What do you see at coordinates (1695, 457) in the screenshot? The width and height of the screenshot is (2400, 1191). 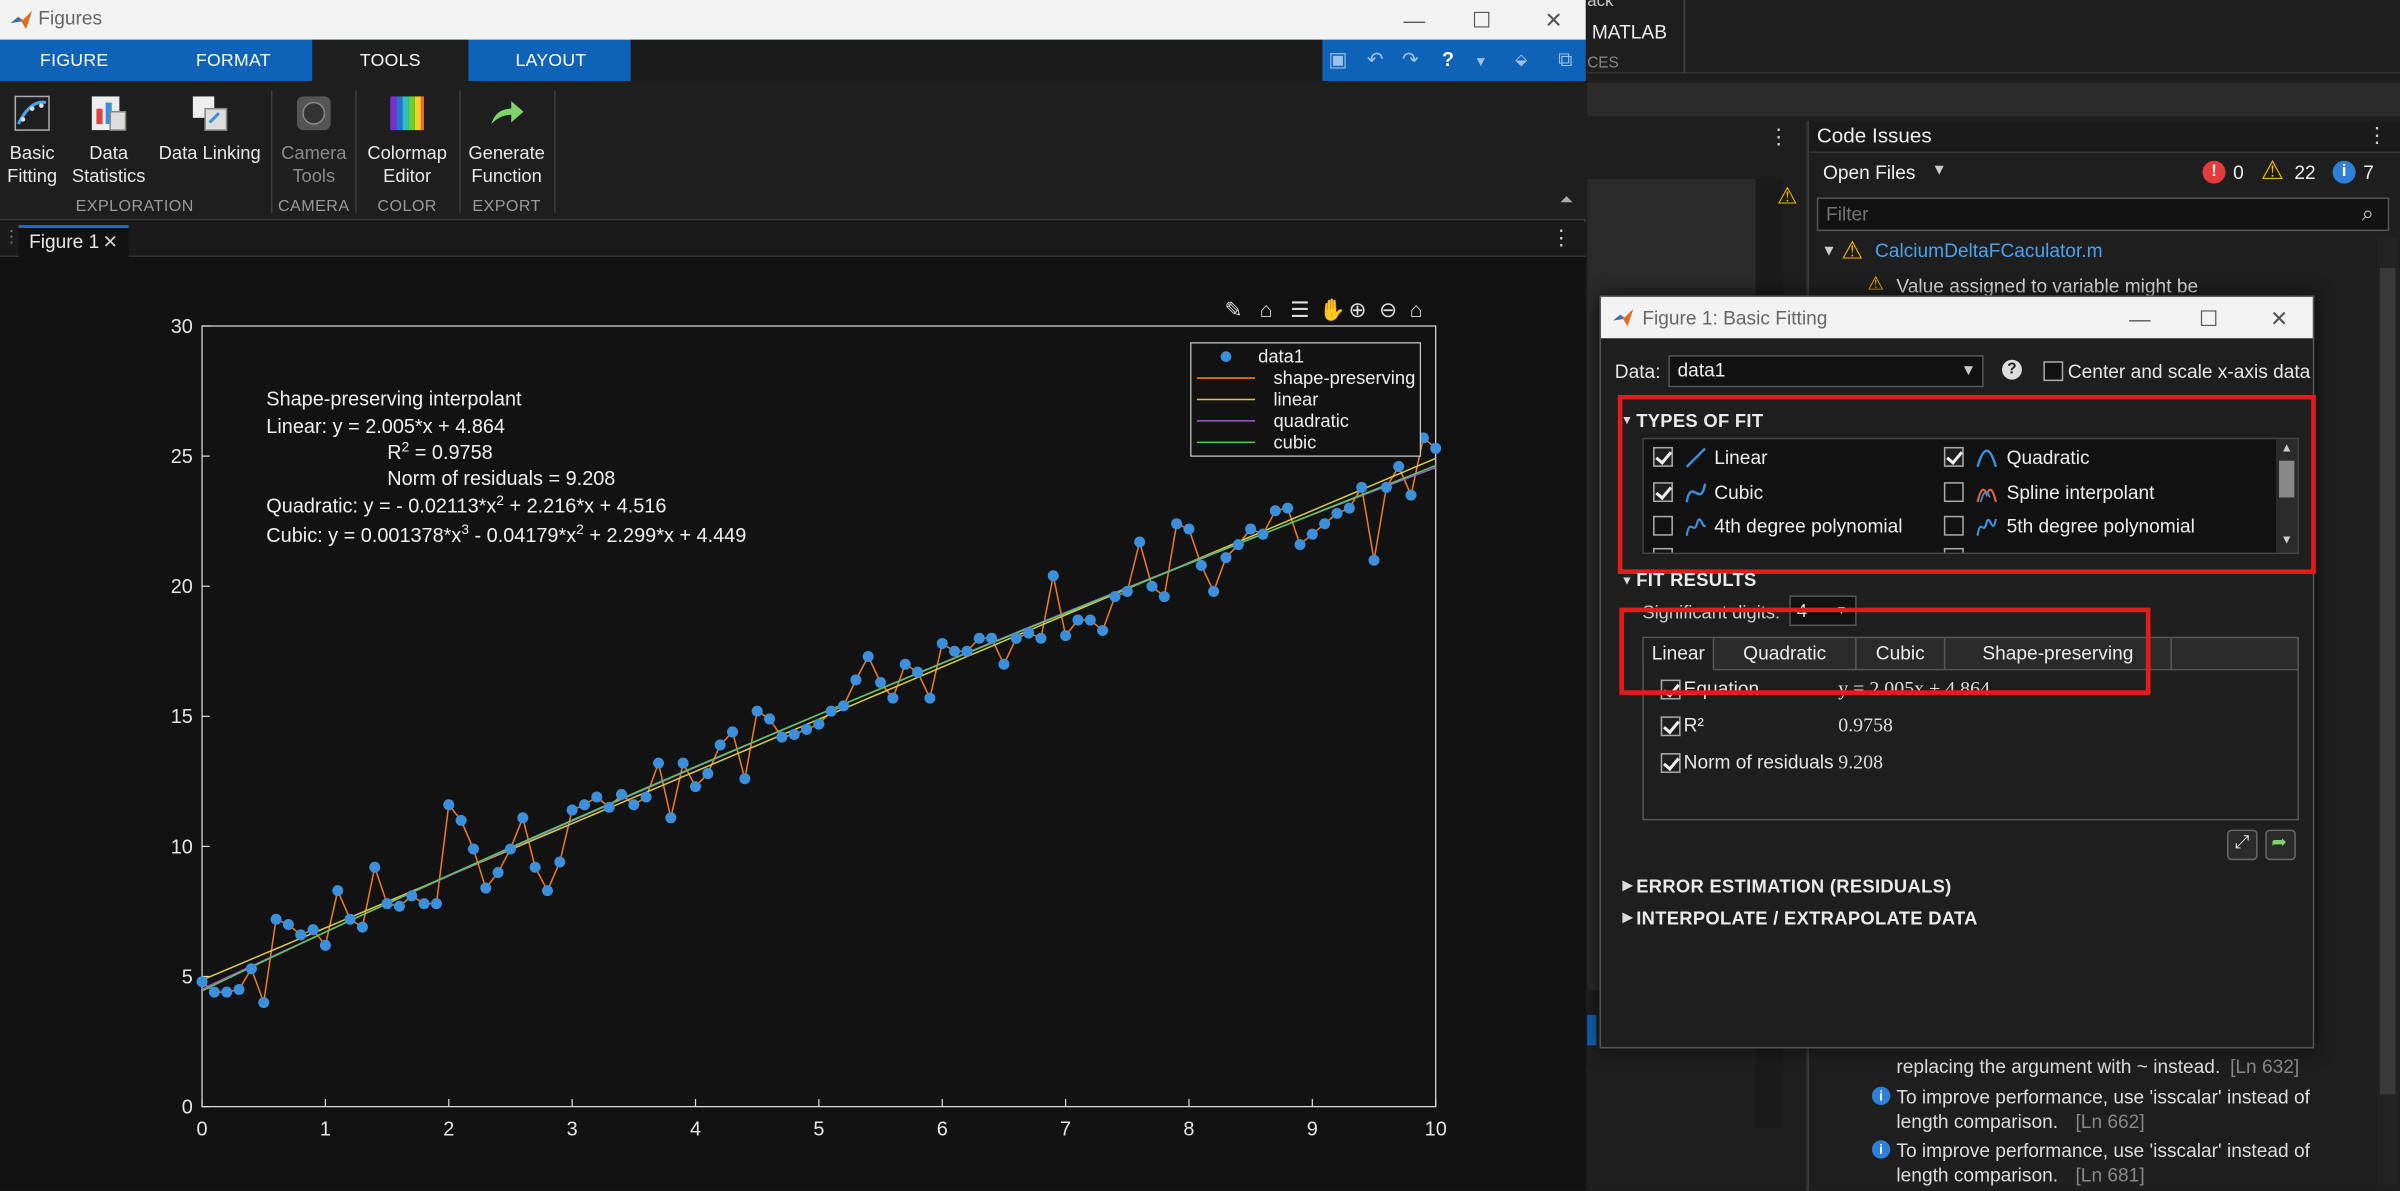 I see `linear-fit-icon` at bounding box center [1695, 457].